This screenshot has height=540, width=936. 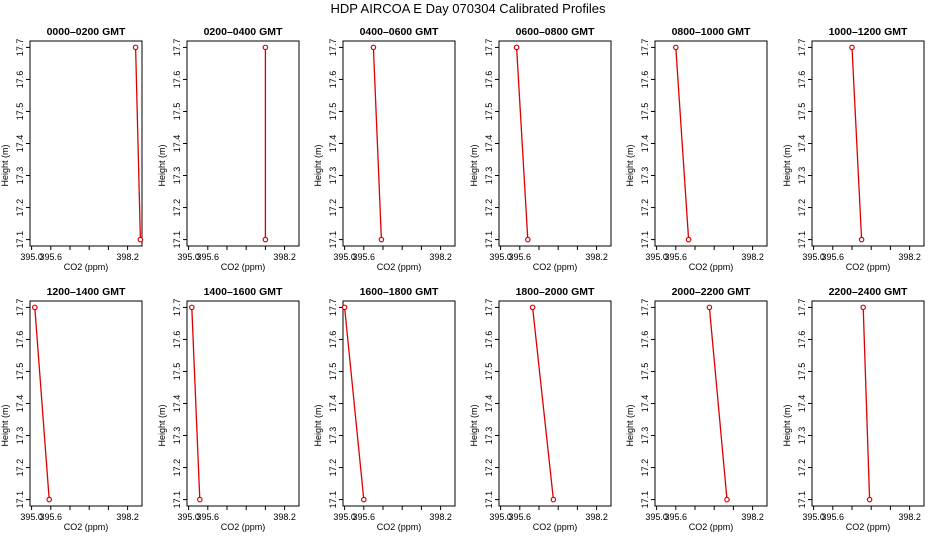 What do you see at coordinates (555, 292) in the screenshot?
I see `panel-title: 1800–2000 GMT` at bounding box center [555, 292].